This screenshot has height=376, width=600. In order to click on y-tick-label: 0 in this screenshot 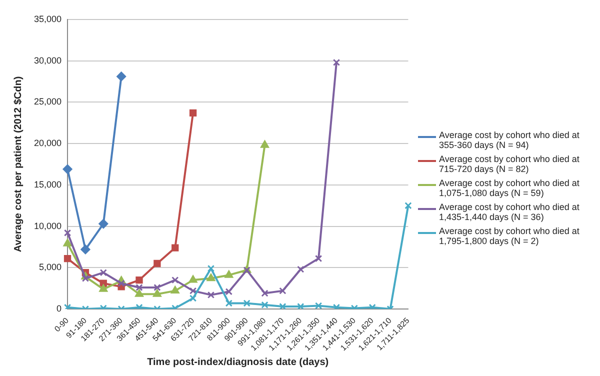, I will do `click(59, 309)`.